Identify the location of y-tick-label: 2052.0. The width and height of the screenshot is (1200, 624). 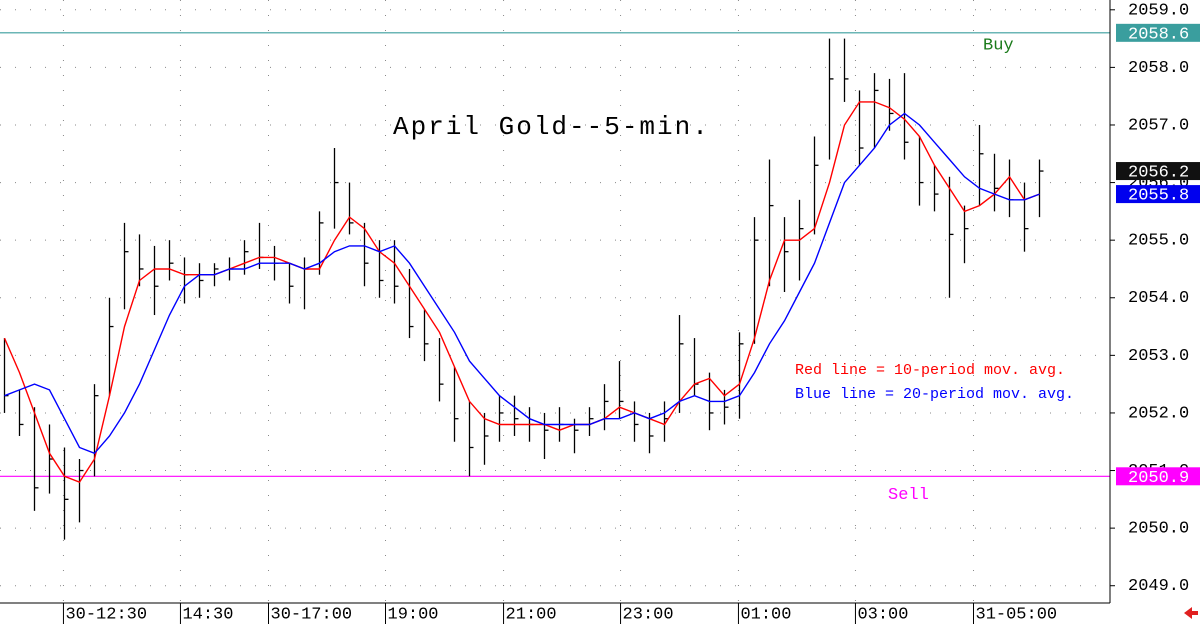
(1158, 413).